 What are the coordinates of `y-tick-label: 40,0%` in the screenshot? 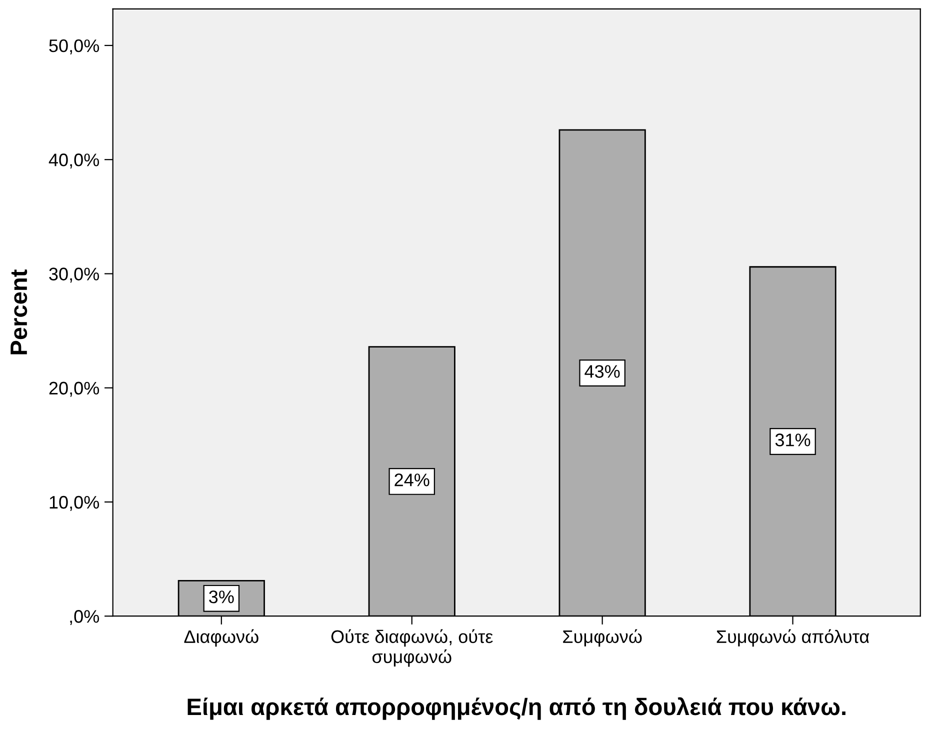 It's located at (74, 161).